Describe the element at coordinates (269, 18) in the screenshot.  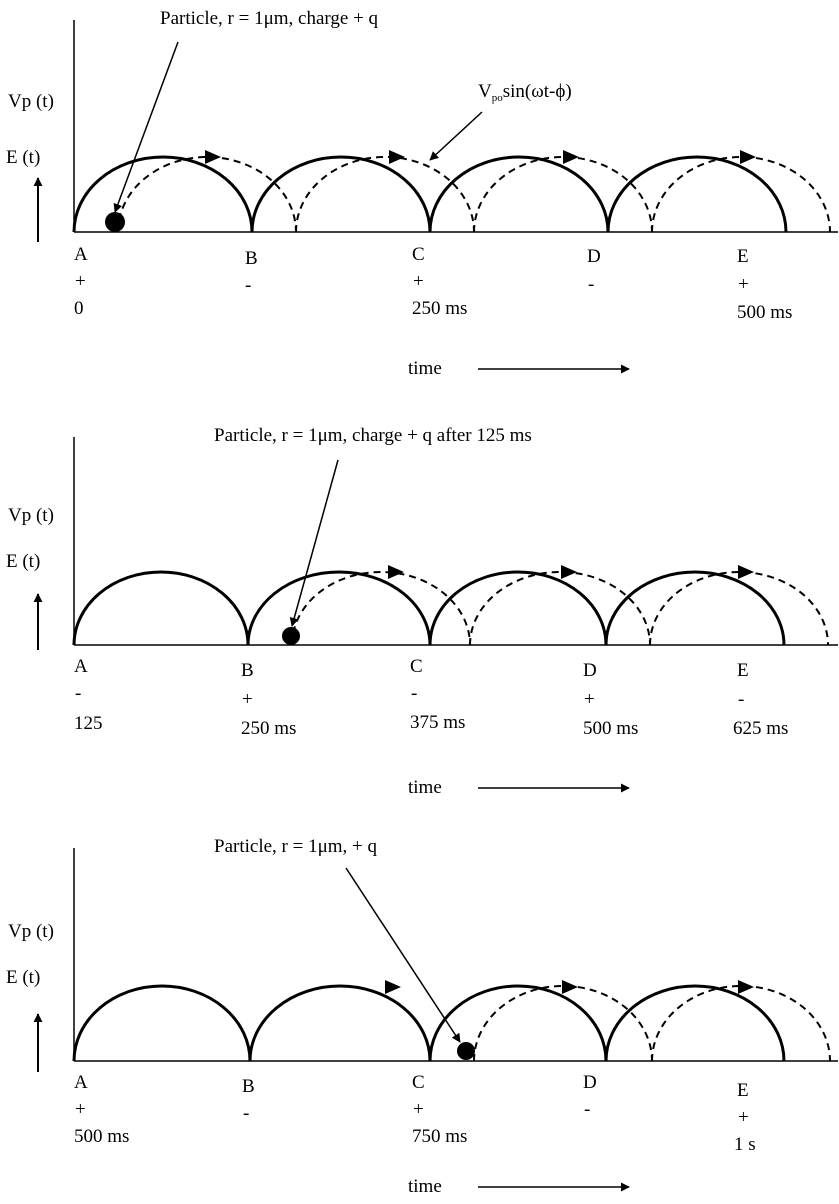
I see `particle-label: Particle, r = 1μm, charge + q` at that location.